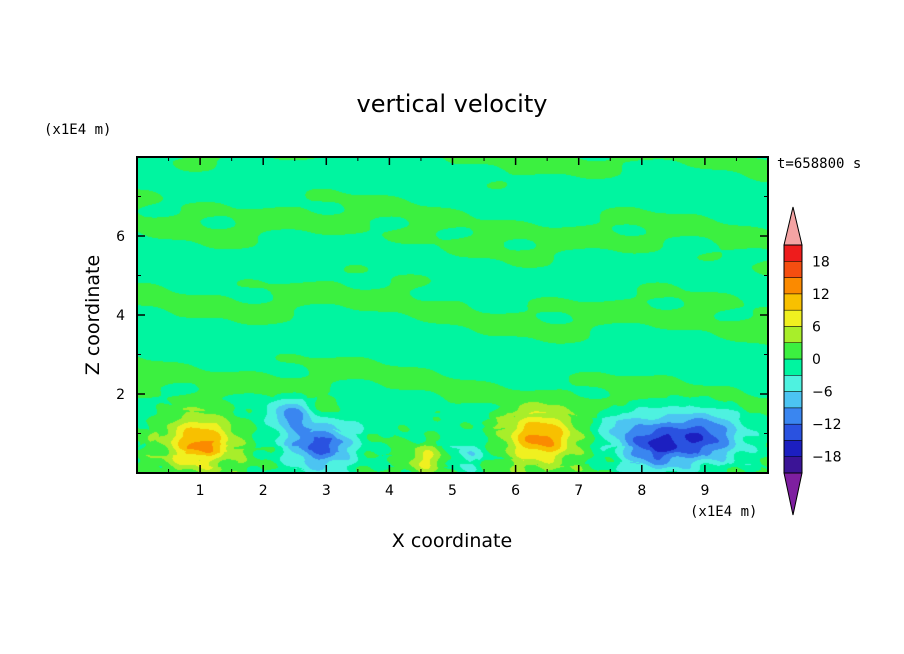 The image size is (904, 654). What do you see at coordinates (793, 494) in the screenshot?
I see `colorbar-extend-min` at bounding box center [793, 494].